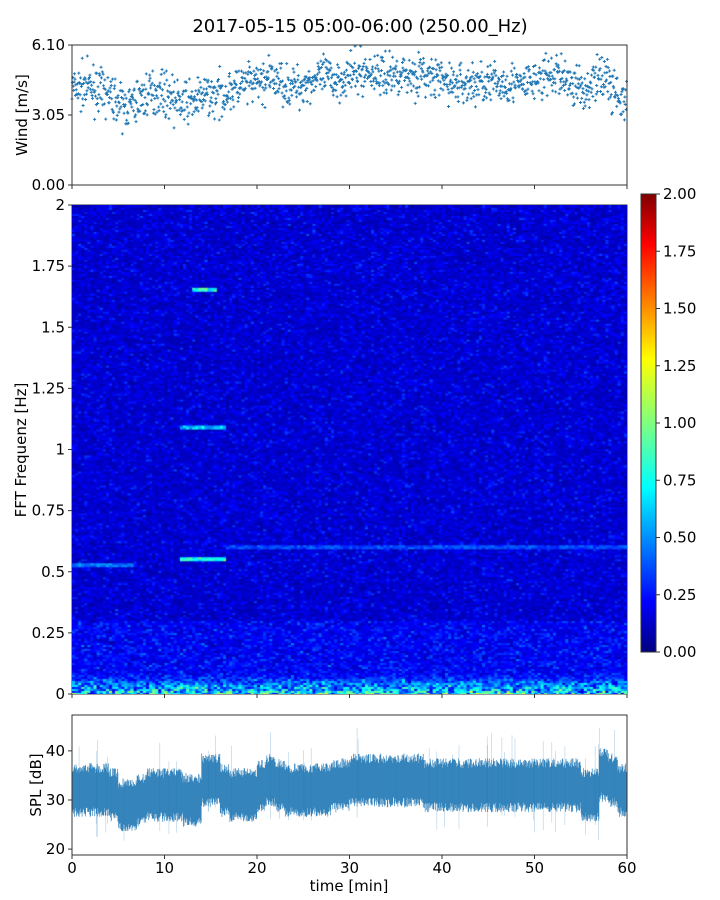  I want to click on y-tick-label: 1.25, so click(48, 388).